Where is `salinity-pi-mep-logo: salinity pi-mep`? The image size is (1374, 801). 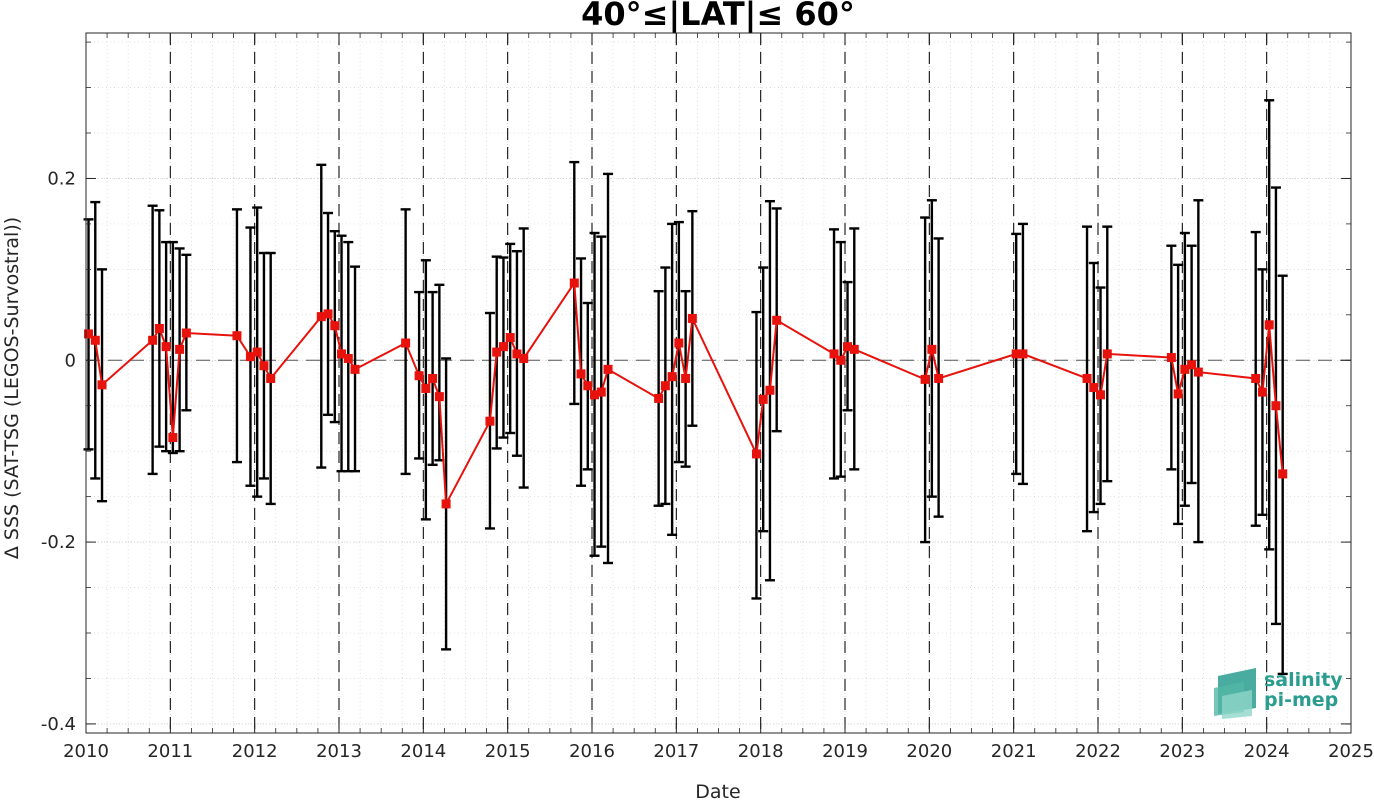
salinity-pi-mep-logo: salinity pi-mep is located at coordinates (1278, 693).